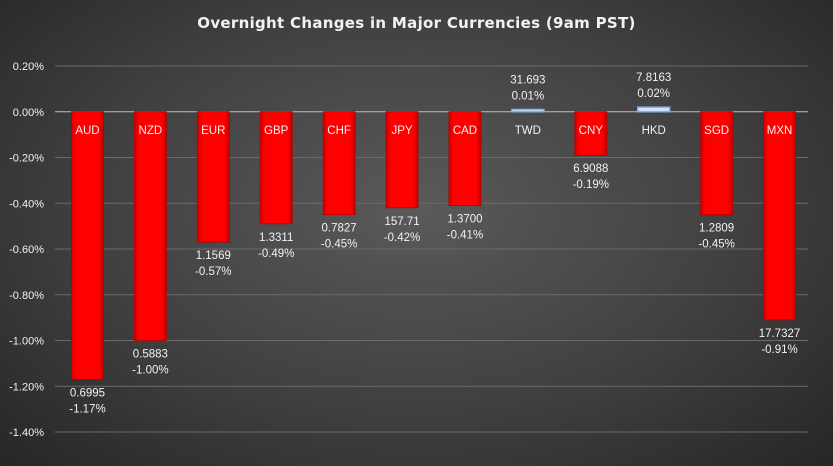 The height and width of the screenshot is (466, 833). Describe the element at coordinates (26, 159) in the screenshot. I see `y-tick-label: -0.20%` at that location.